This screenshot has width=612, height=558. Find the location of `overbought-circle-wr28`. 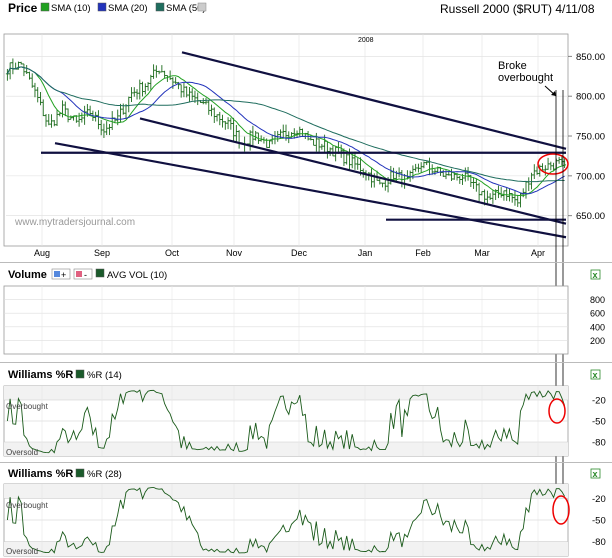

overbought-circle-wr28 is located at coordinates (561, 510).